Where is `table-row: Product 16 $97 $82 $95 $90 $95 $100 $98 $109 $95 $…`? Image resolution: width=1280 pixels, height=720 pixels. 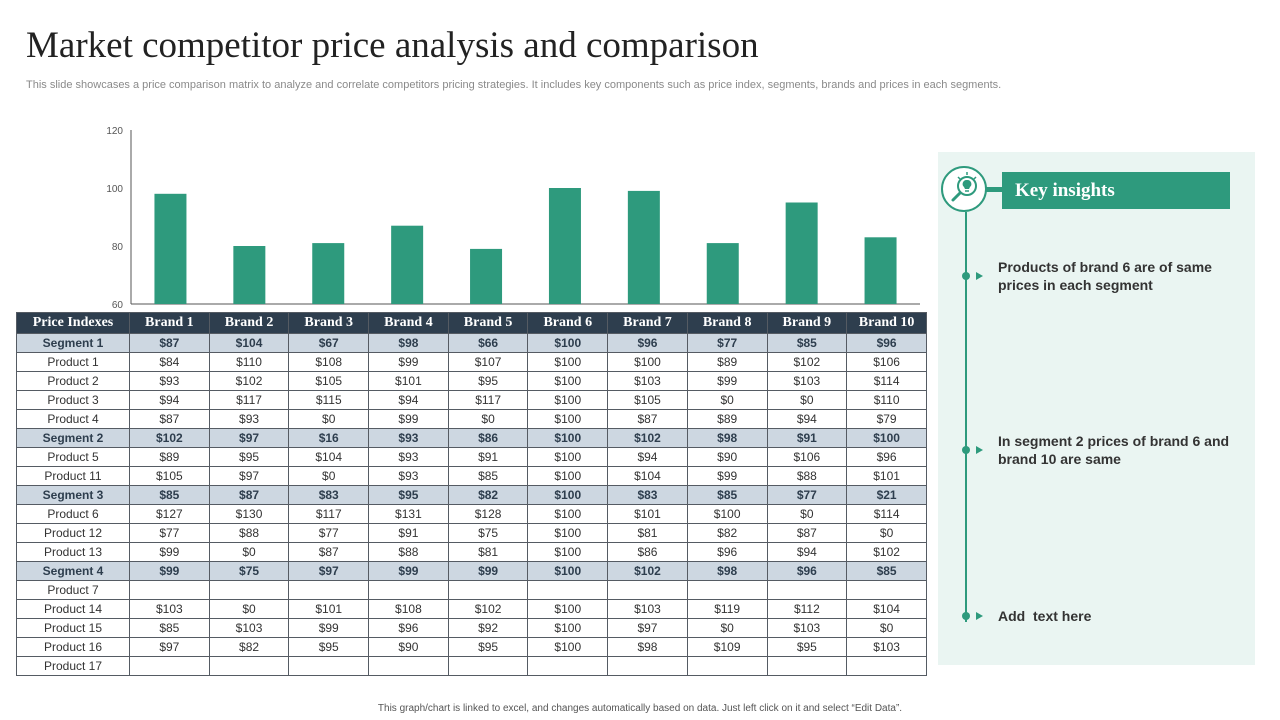
table-row: Product 16 $97 $82 $95 $90 $95 $100 $98 $109 $95 $… is located at coordinates (471, 647).